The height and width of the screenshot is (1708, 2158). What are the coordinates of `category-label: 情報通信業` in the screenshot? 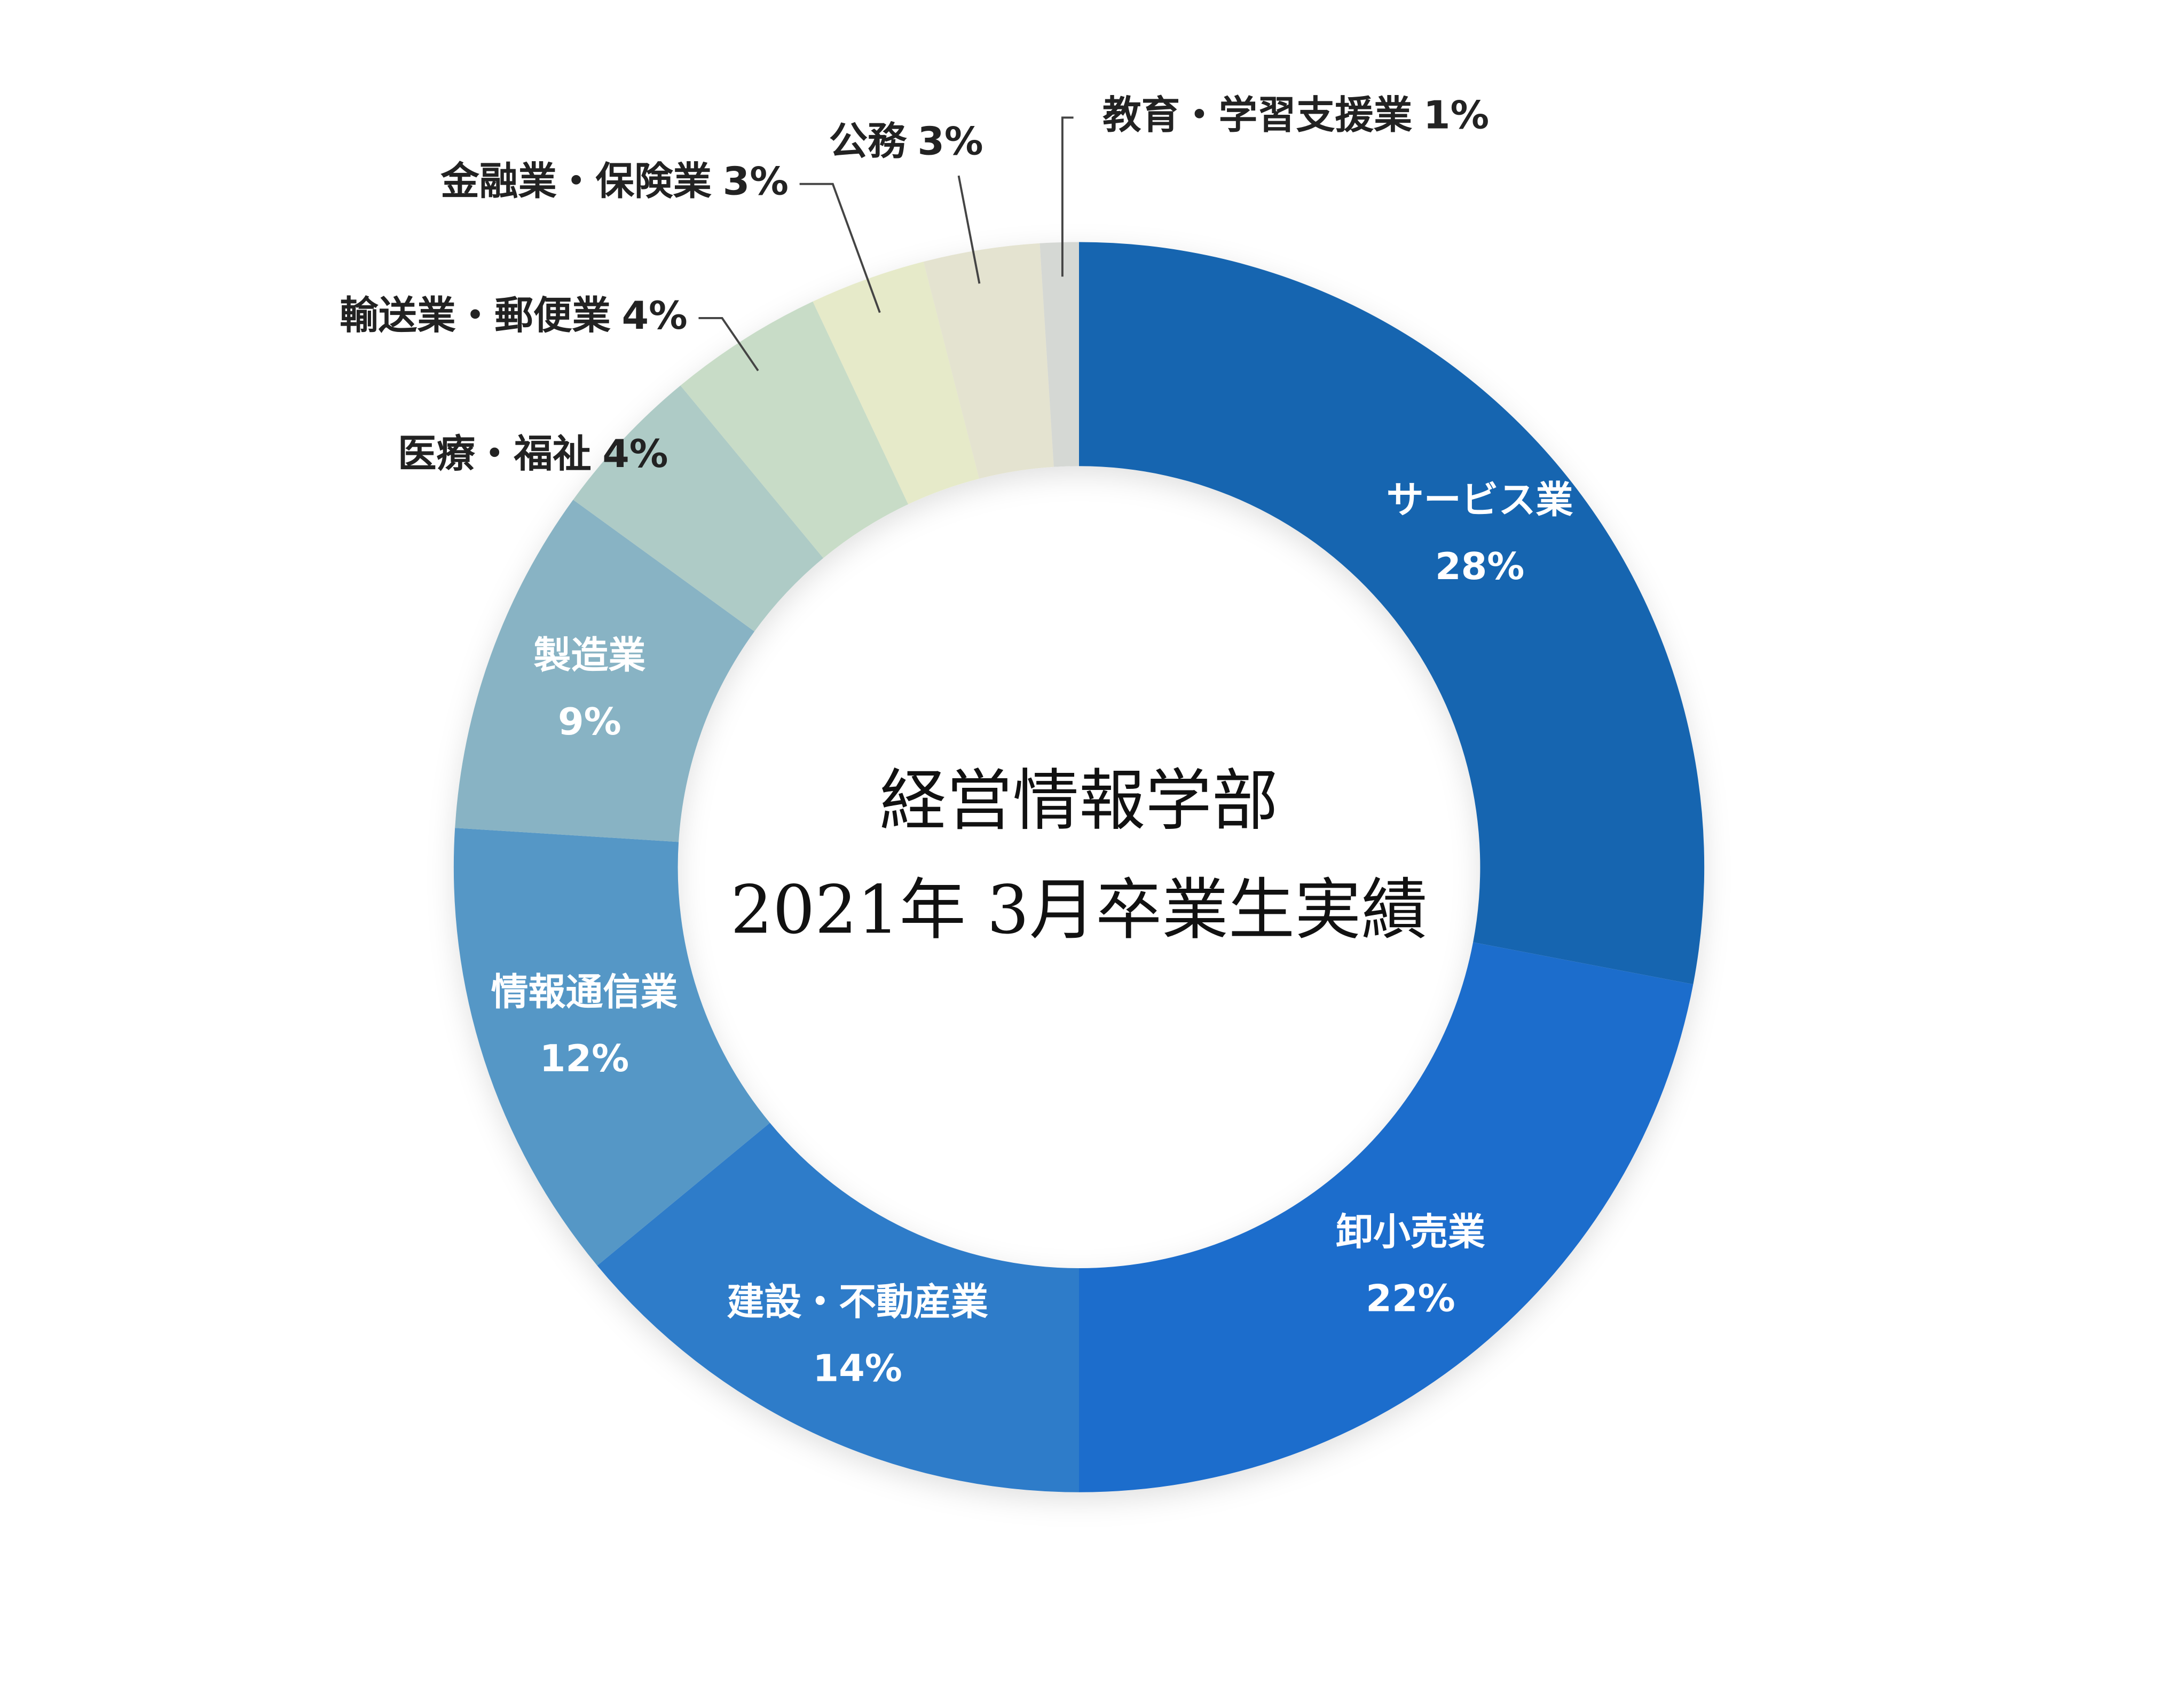 It's located at (584, 992).